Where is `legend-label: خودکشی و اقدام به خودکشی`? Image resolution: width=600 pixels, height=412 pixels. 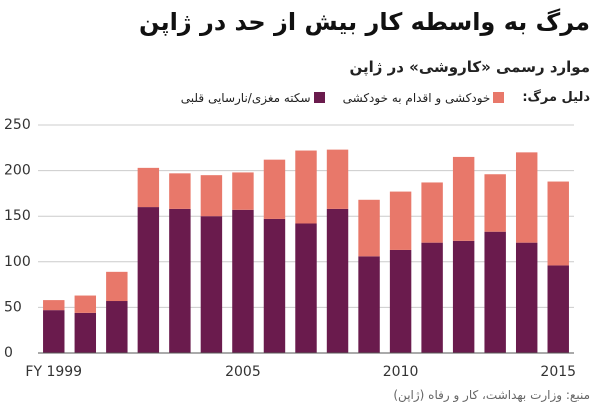
legend-label: خودکشی و اقدام به خودکشی is located at coordinates (416, 97).